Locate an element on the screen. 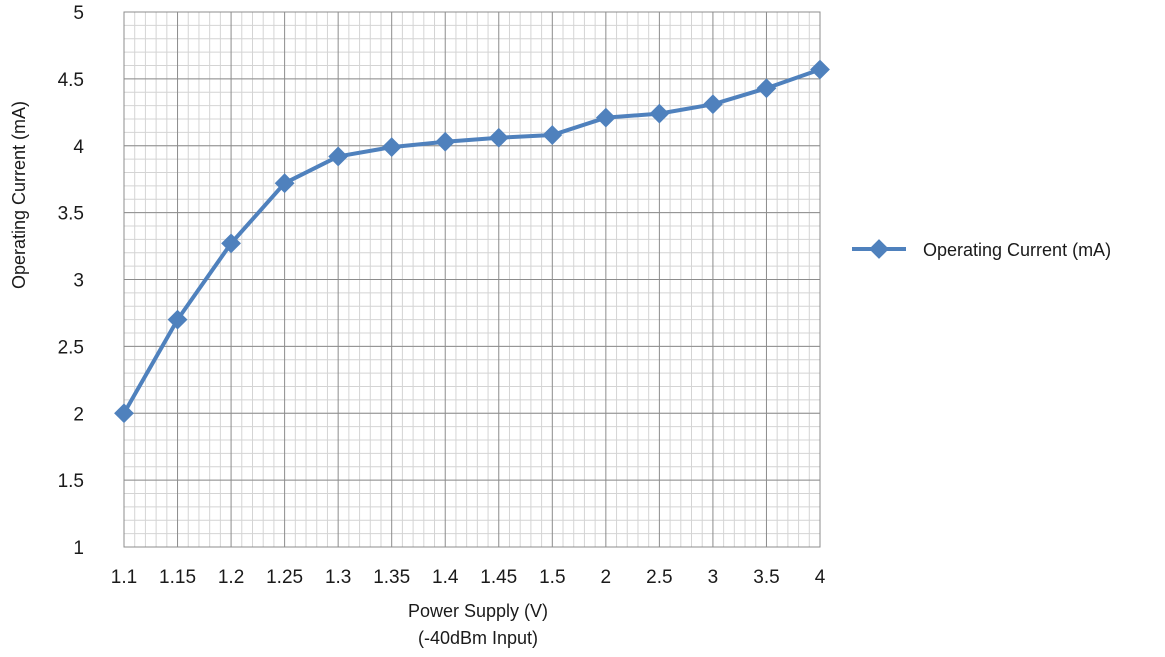 The image size is (1165, 657). x-tick-label: 3 is located at coordinates (713, 577).